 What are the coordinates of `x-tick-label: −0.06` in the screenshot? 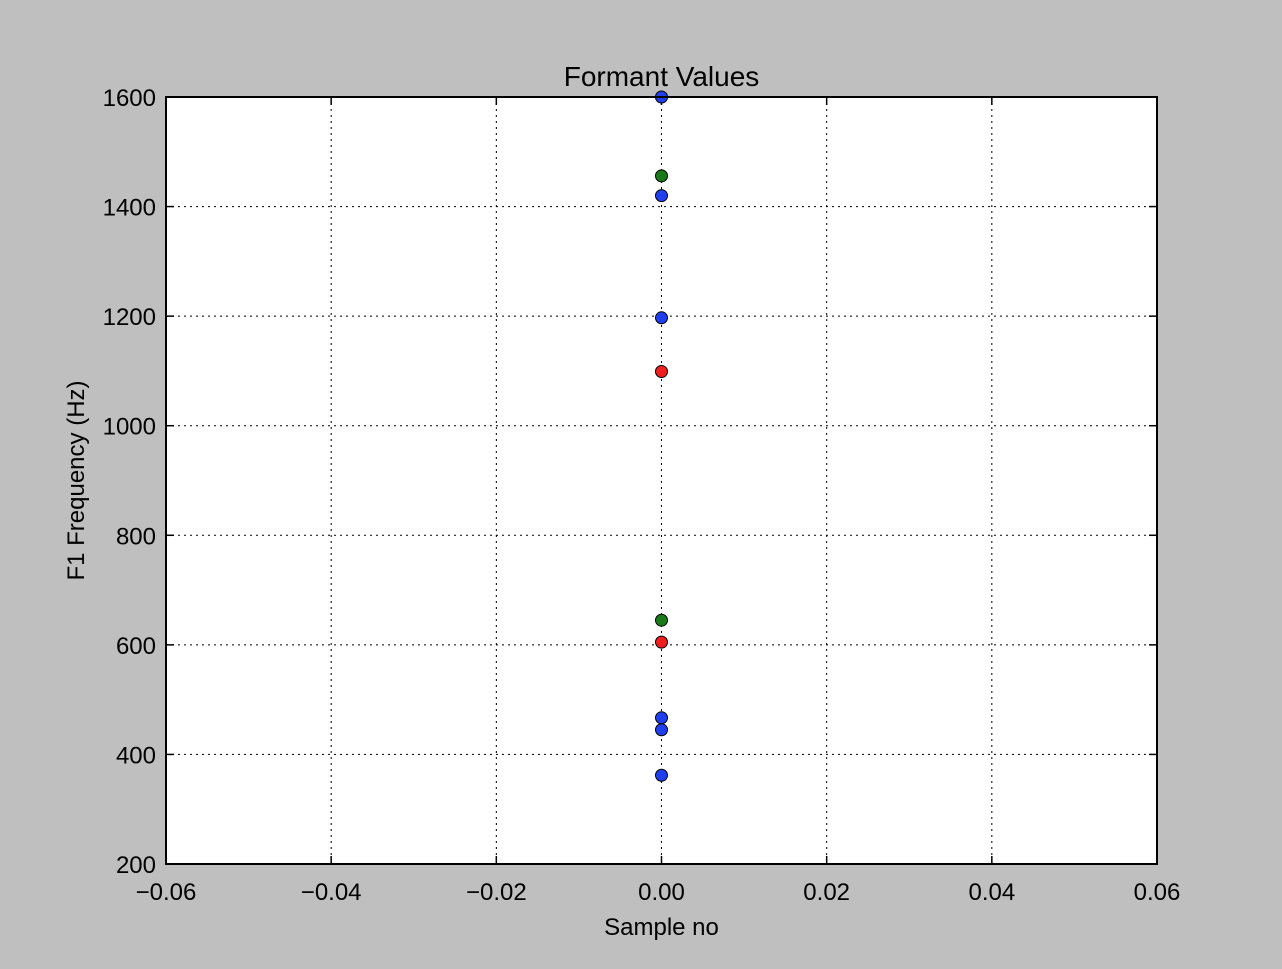 It's located at (166, 892).